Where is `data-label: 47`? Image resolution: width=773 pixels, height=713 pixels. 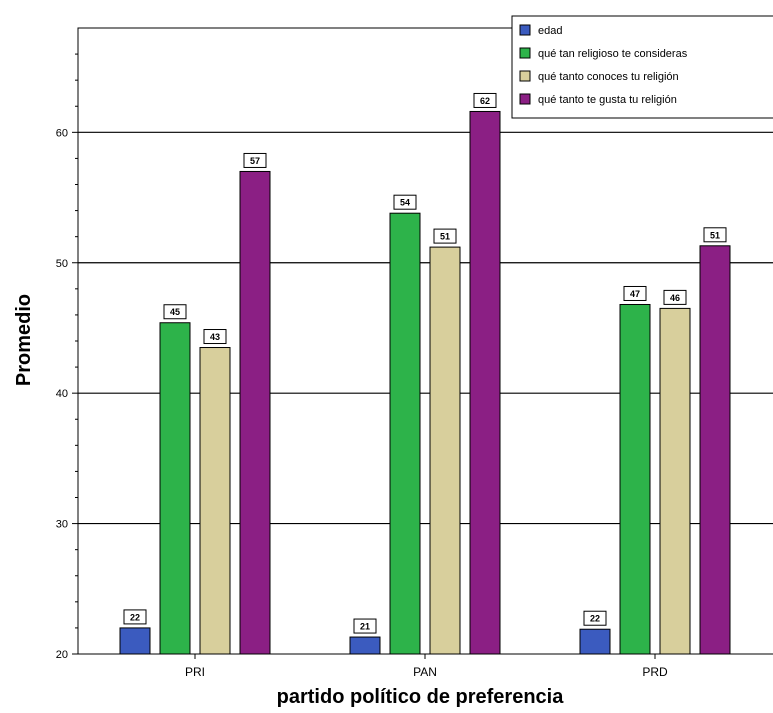 data-label: 47 is located at coordinates (635, 294).